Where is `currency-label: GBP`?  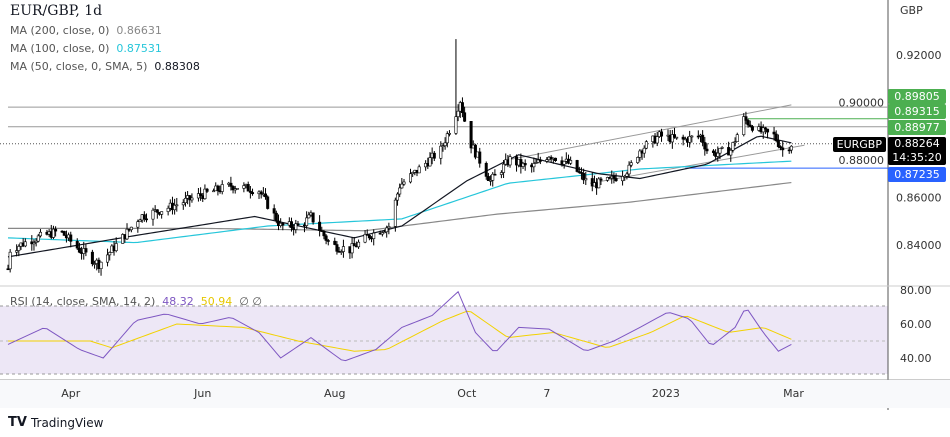 currency-label: GBP is located at coordinates (911, 10).